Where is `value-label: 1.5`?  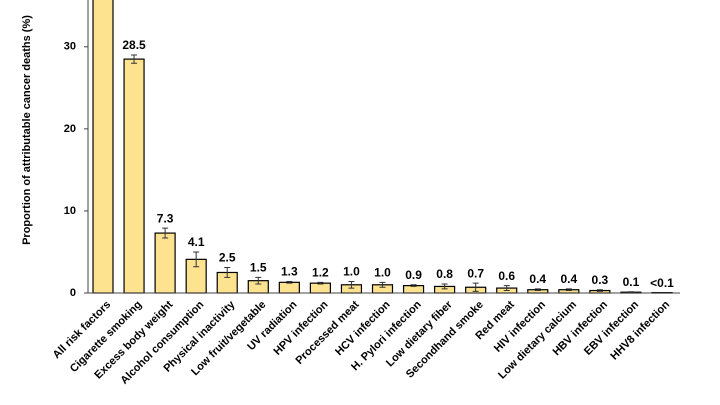 value-label: 1.5 is located at coordinates (258, 268).